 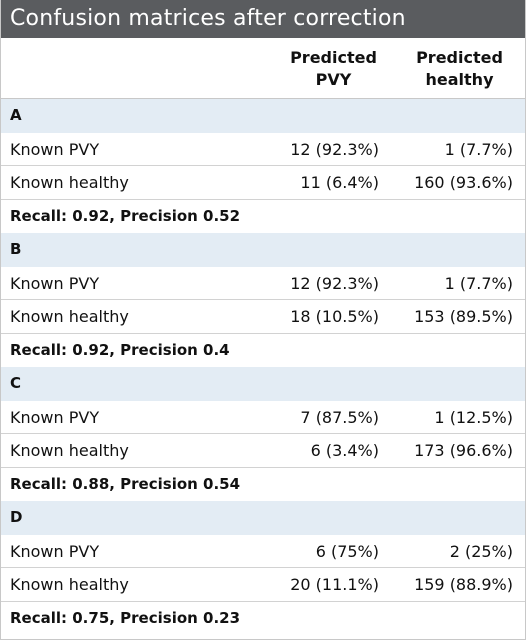 I want to click on column-header-line: healthy, so click(x=459, y=79).